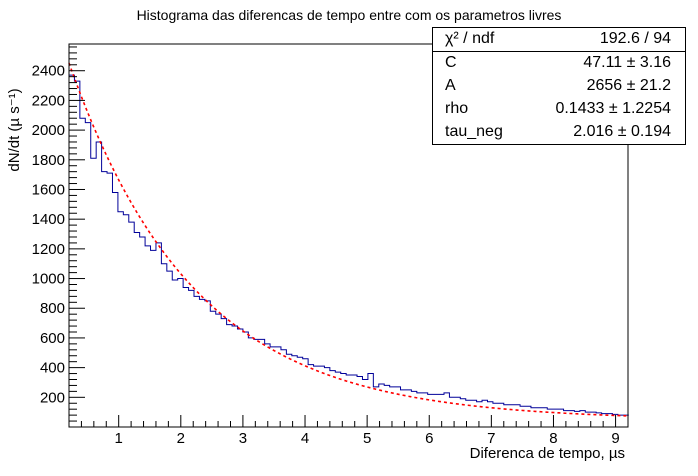 This screenshot has width=698, height=476. I want to click on stat-row-a: A 2656 ± 21.2, so click(559, 86).